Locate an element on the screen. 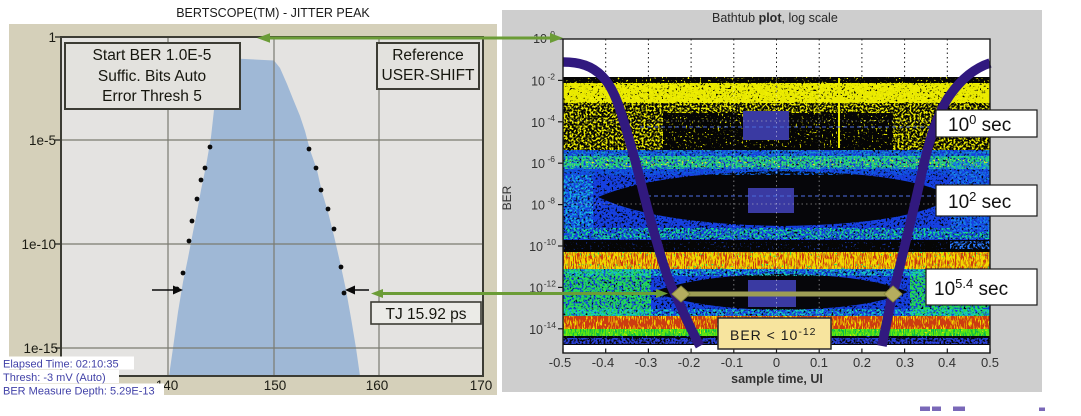 The width and height of the screenshot is (1081, 416). svg-text: 170 is located at coordinates (481, 385).